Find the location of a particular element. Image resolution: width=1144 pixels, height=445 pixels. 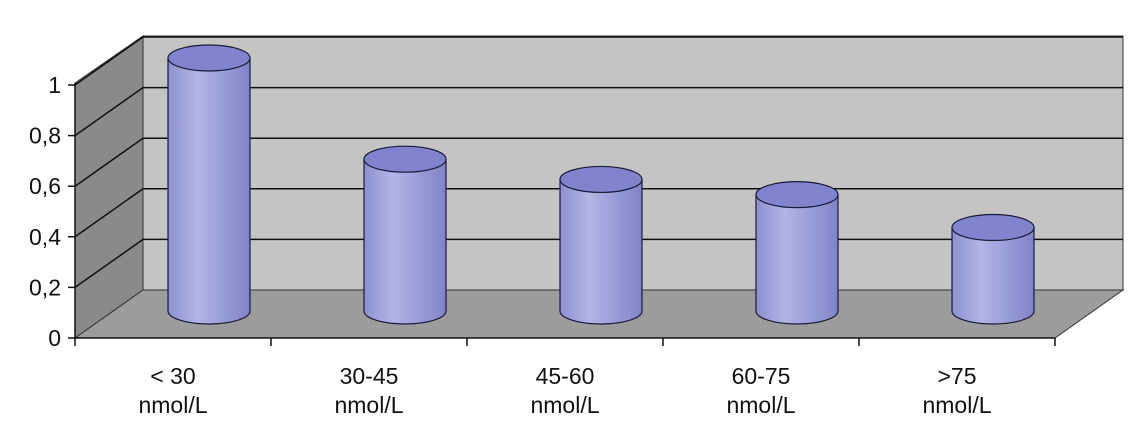

y-tick-label: 0,4 is located at coordinates (45, 237).